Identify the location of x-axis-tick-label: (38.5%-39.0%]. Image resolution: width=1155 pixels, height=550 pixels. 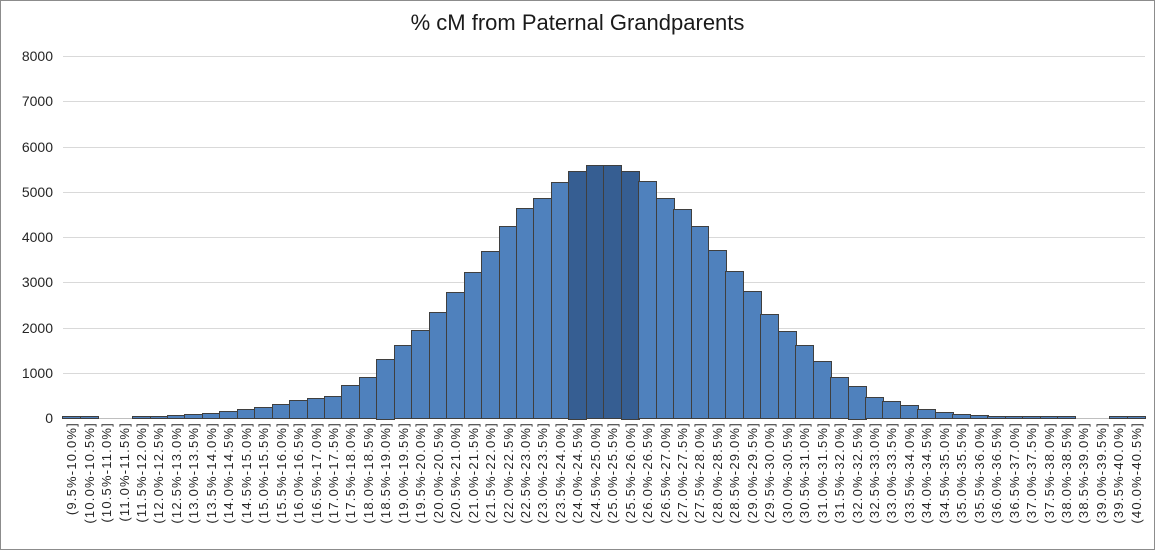
(1084, 473).